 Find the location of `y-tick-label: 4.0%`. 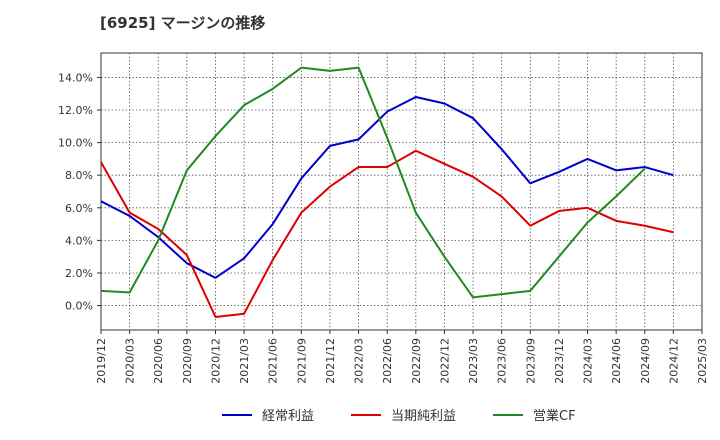

y-tick-label: 4.0% is located at coordinates (79, 240).